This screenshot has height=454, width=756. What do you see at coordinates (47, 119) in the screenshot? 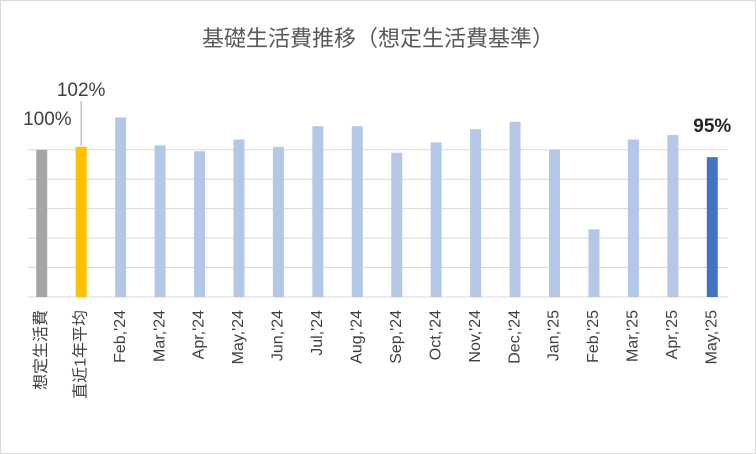
I see `value-label: 100%` at bounding box center [47, 119].